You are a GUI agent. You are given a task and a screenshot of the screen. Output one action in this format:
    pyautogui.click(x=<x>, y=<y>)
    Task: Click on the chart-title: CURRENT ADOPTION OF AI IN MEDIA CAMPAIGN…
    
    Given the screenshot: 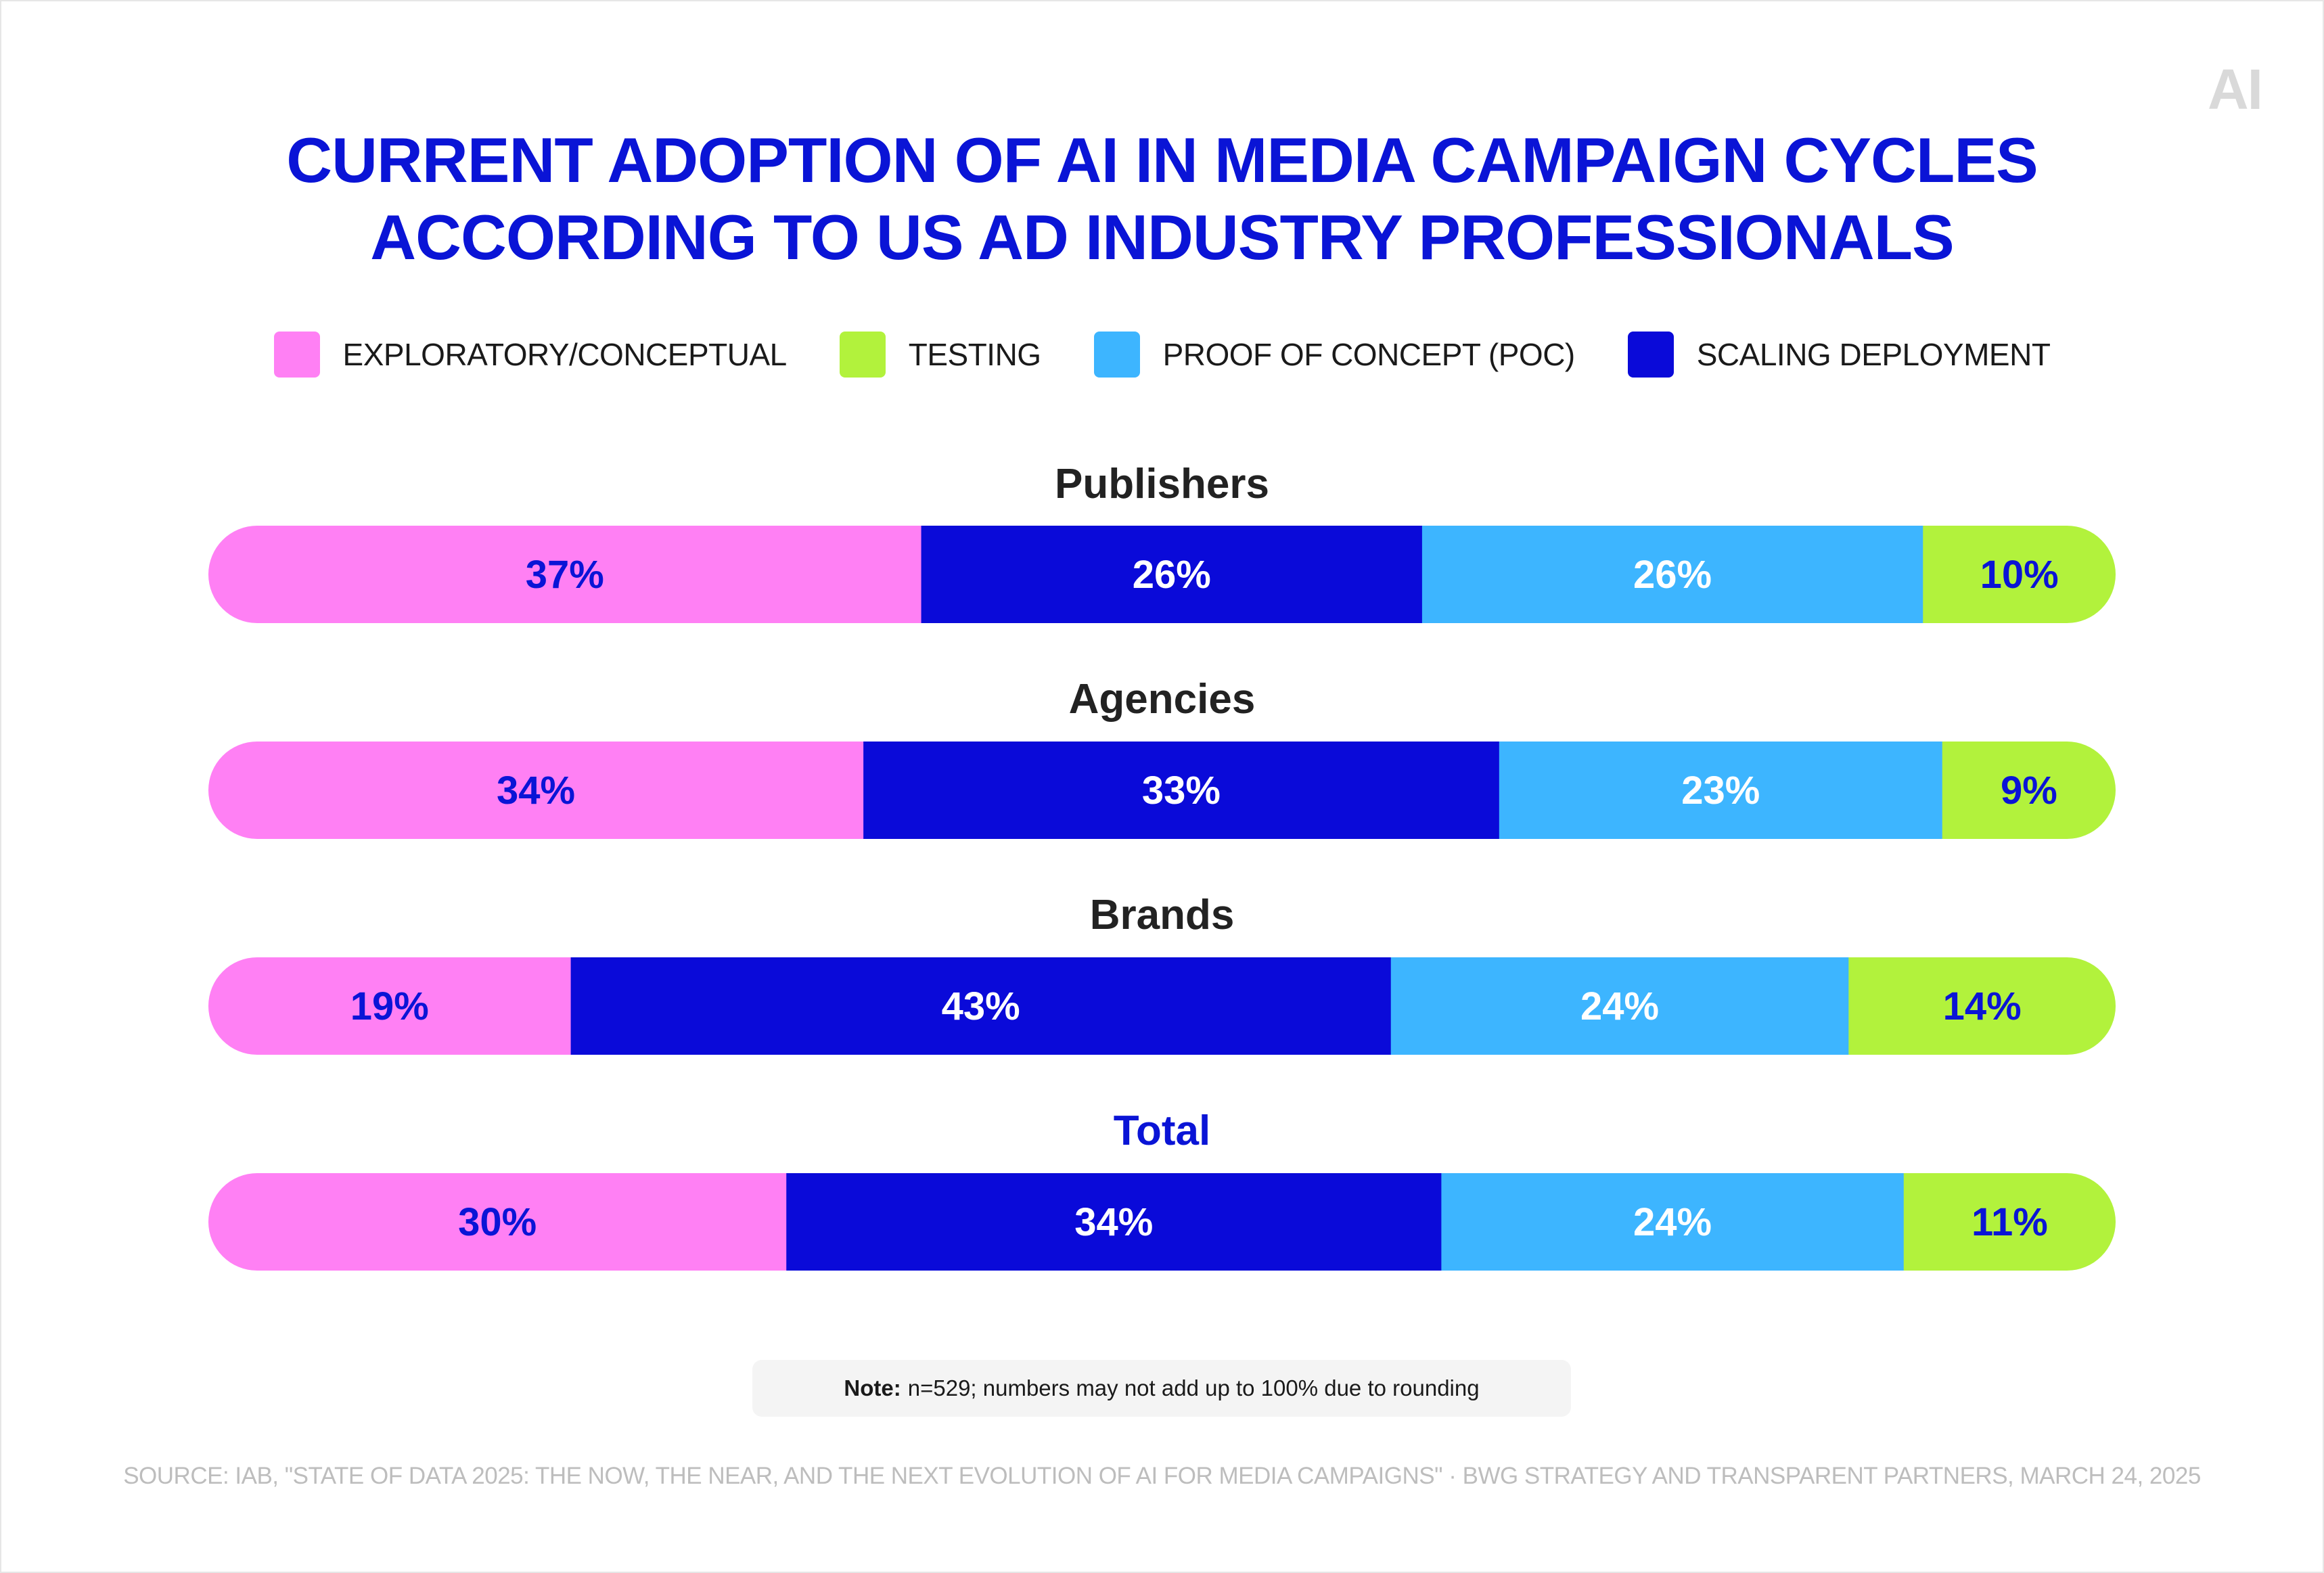 What is the action you would take?
    pyautogui.click(x=1162, y=199)
    